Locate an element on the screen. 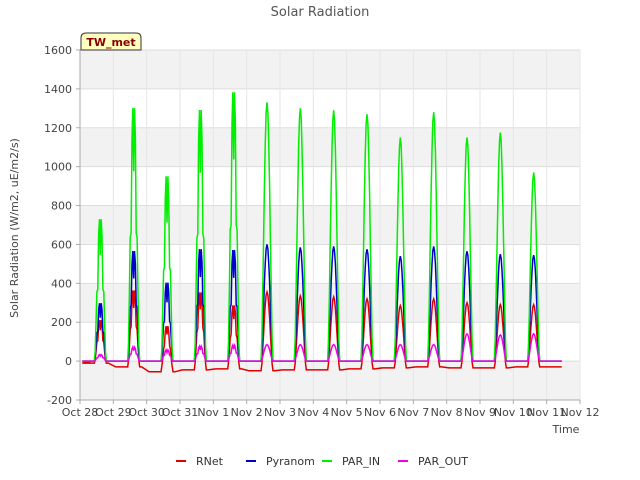 The width and height of the screenshot is (640, 480). x-tick-label: Oct 29 is located at coordinates (113, 412).